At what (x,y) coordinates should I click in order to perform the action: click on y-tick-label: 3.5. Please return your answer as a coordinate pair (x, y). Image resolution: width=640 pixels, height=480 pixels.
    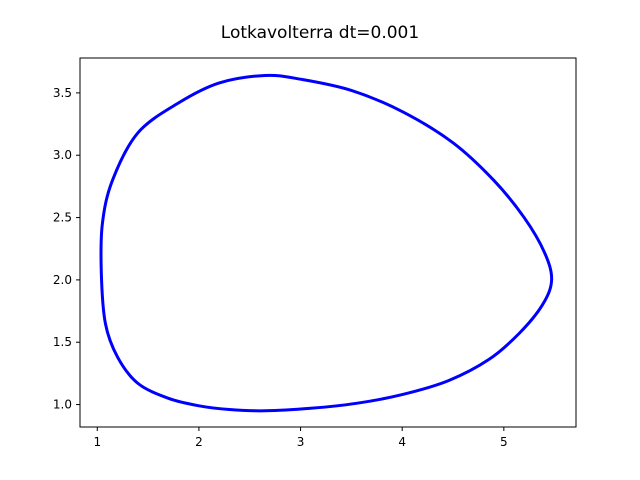
    Looking at the image, I should click on (62, 93).